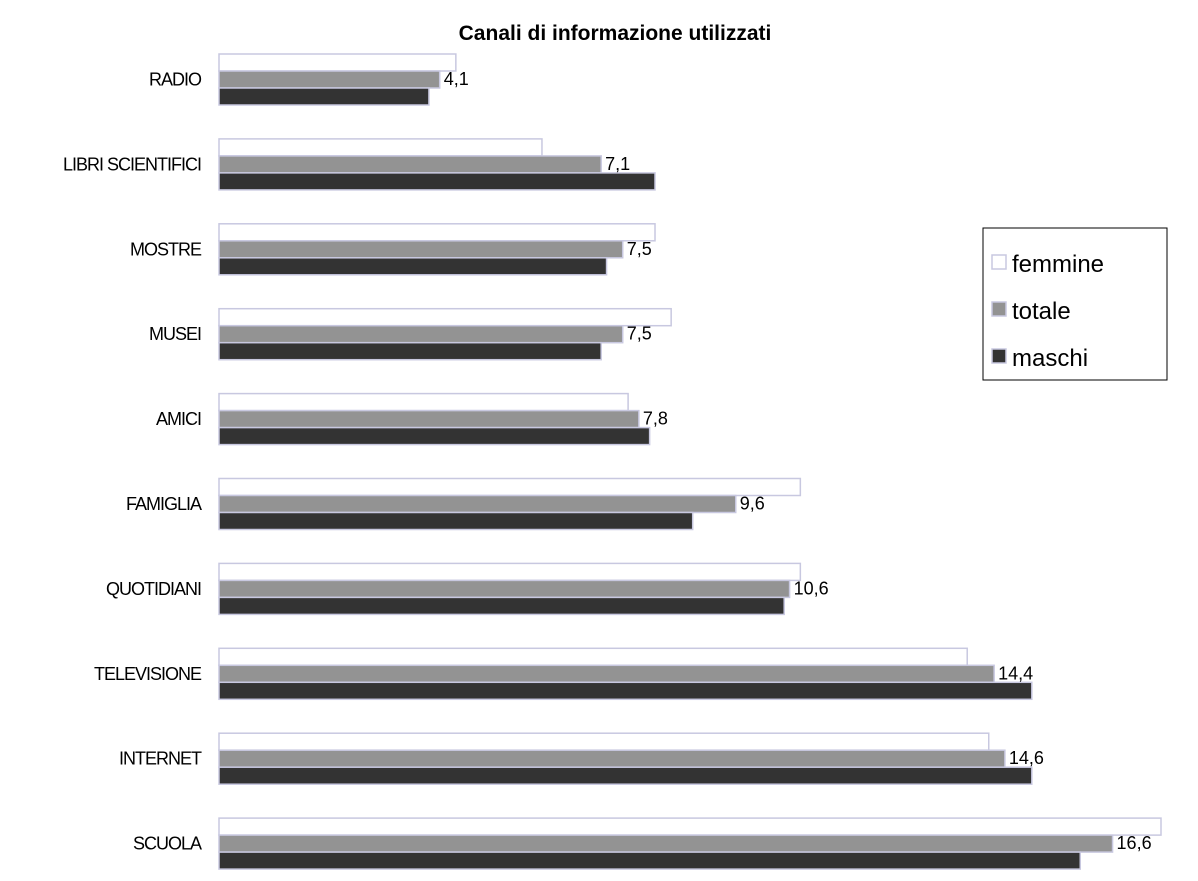 The width and height of the screenshot is (1198, 881). What do you see at coordinates (175, 80) in the screenshot?
I see `category-label-radio: RADIO` at bounding box center [175, 80].